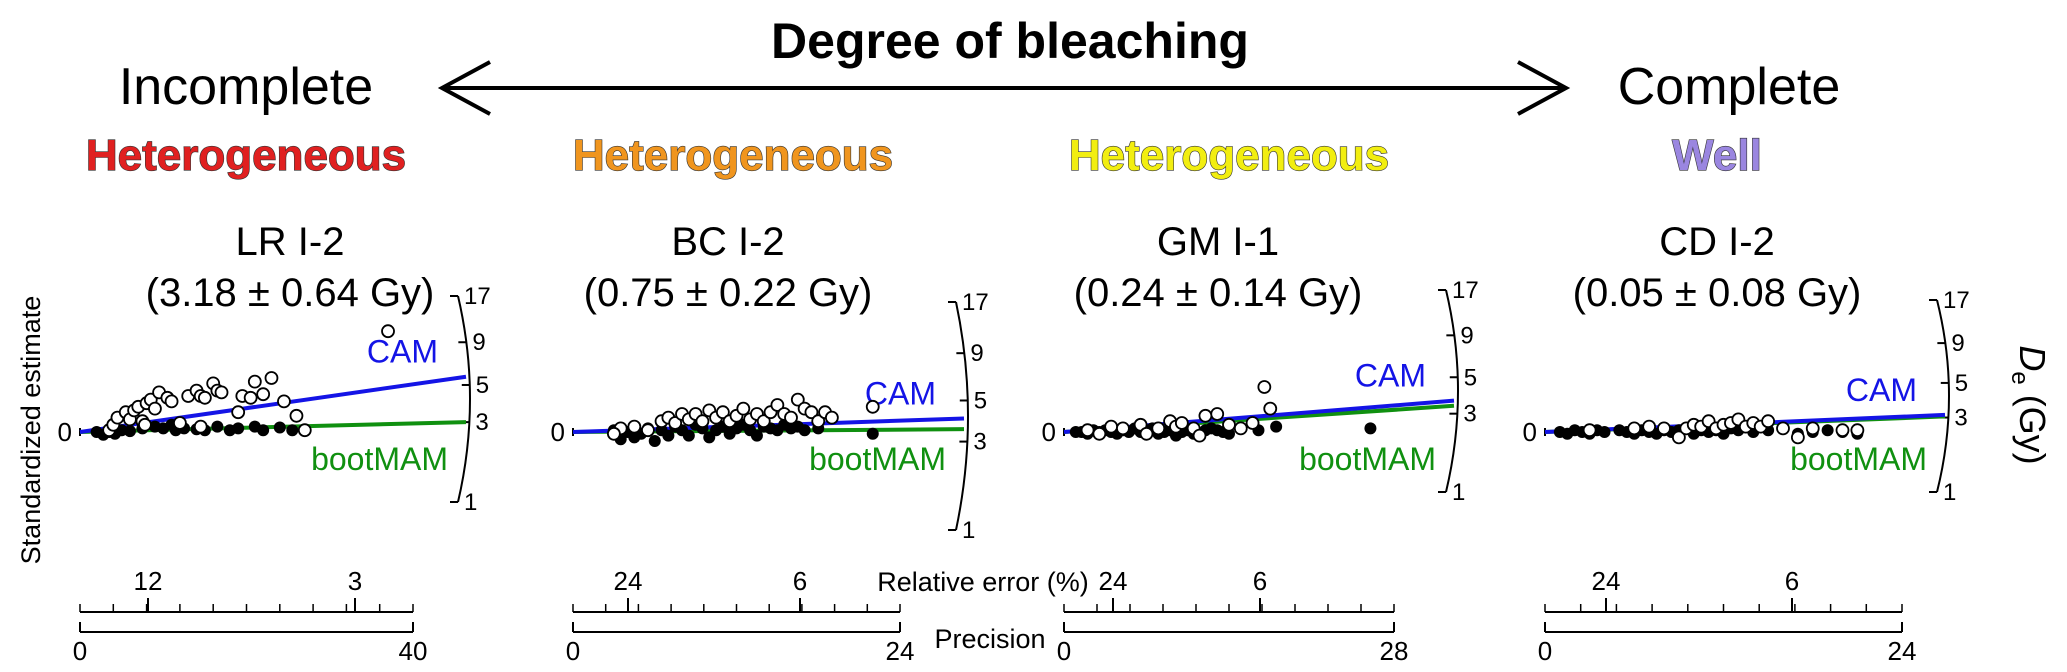 This screenshot has width=2067, height=672. Describe the element at coordinates (290, 293) in the screenshot. I see `sample-value: (3.18 ± 0.64 Gy)` at that location.